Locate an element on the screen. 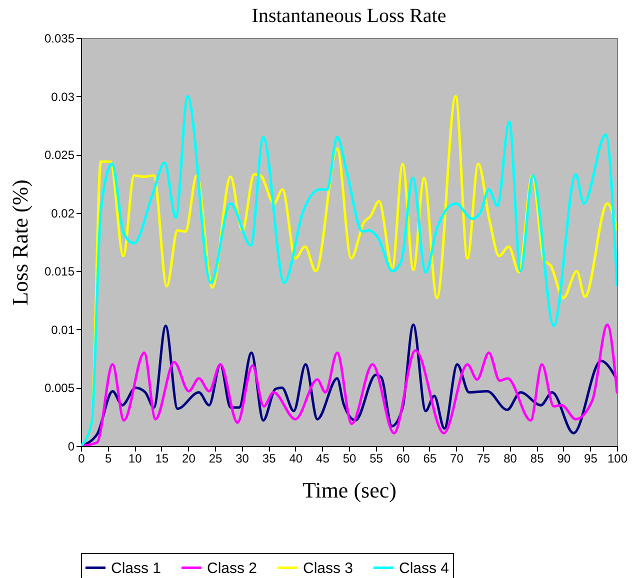  x-tick-label: 65 is located at coordinates (430, 459).